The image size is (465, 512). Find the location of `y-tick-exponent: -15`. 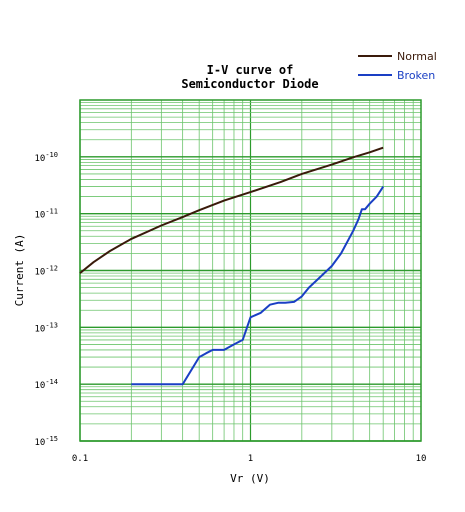

y-tick-exponent: -15 is located at coordinates (51, 439).